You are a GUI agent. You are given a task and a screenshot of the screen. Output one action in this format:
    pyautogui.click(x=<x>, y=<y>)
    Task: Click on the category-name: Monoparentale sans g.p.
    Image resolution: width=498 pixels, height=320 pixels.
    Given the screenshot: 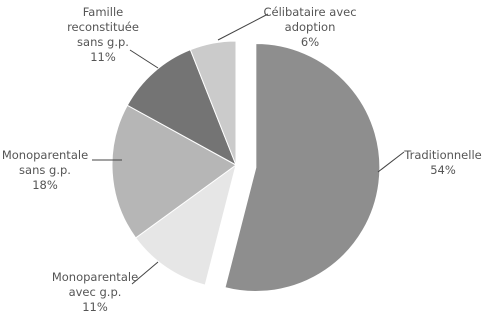 What is the action you would take?
    pyautogui.click(x=45, y=162)
    